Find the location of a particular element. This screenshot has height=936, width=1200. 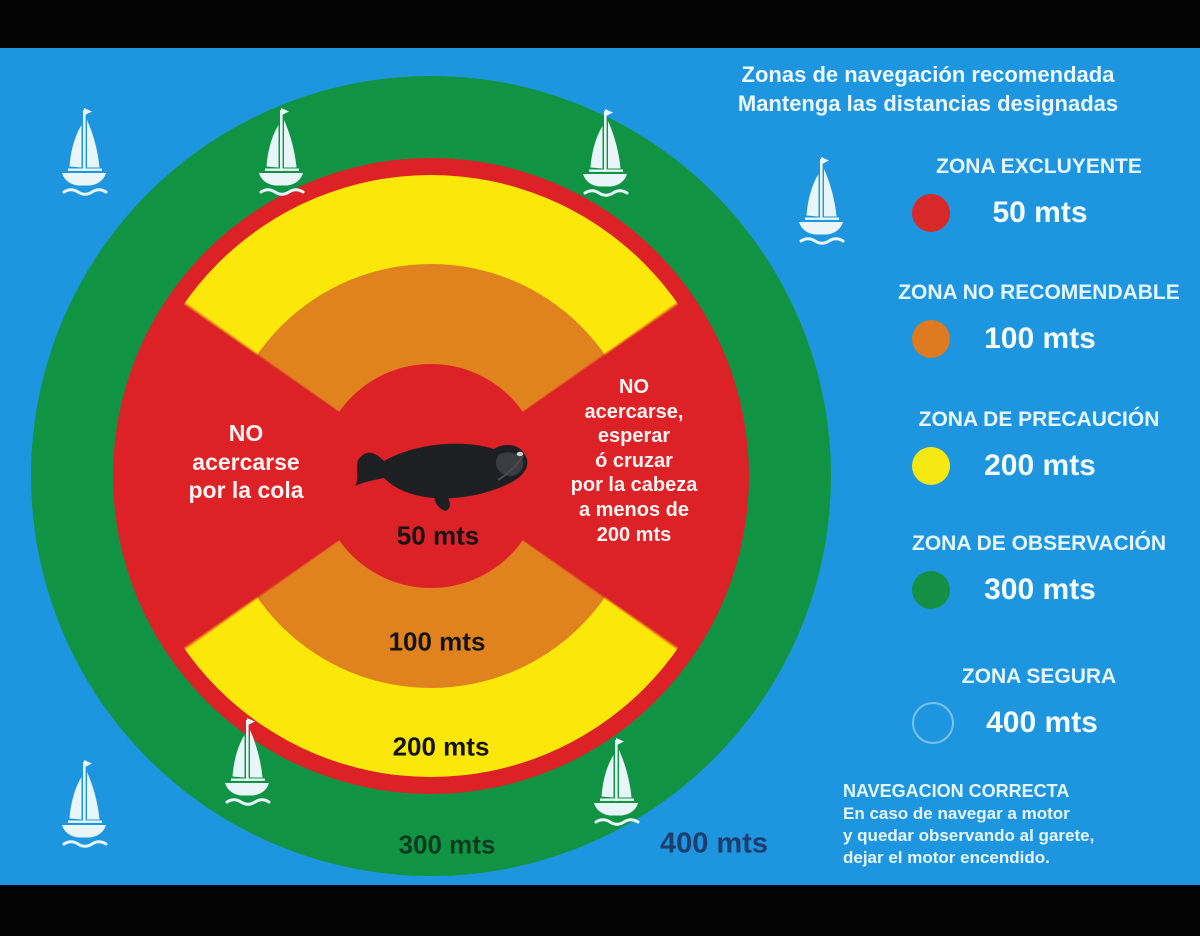

whale-icon is located at coordinates (441, 477).